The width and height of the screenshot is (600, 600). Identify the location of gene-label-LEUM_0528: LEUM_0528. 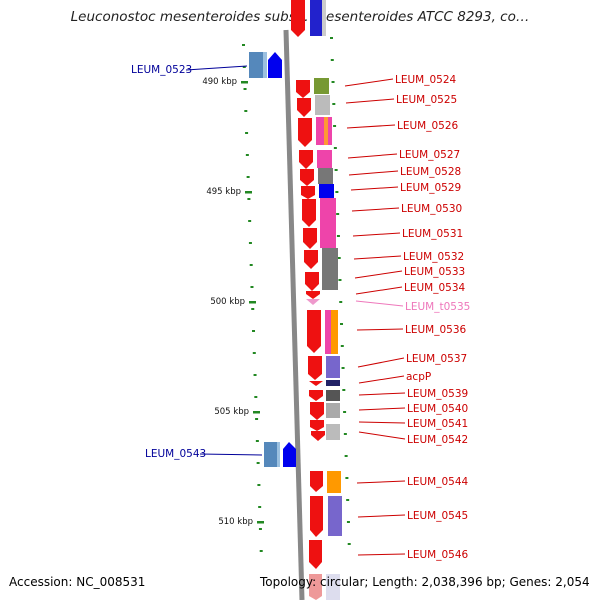
(430, 172).